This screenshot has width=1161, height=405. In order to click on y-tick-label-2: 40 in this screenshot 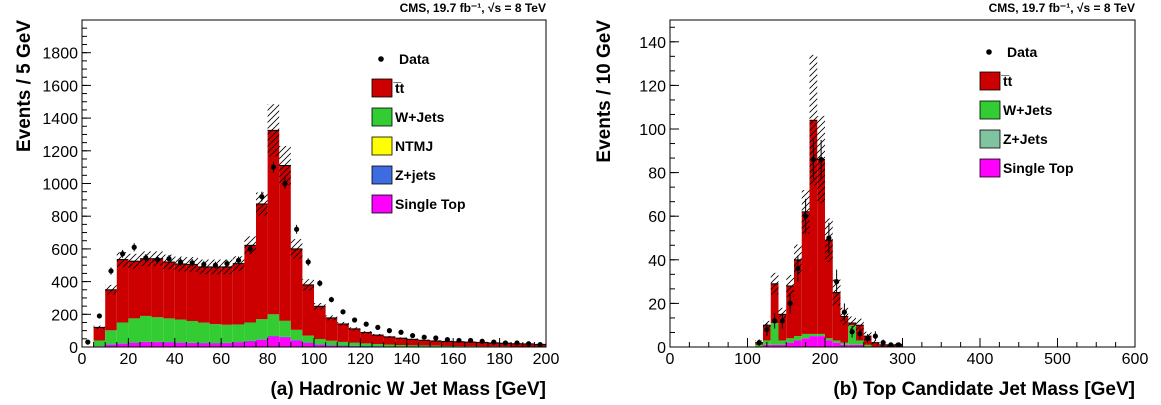, I will do `click(657, 261)`.